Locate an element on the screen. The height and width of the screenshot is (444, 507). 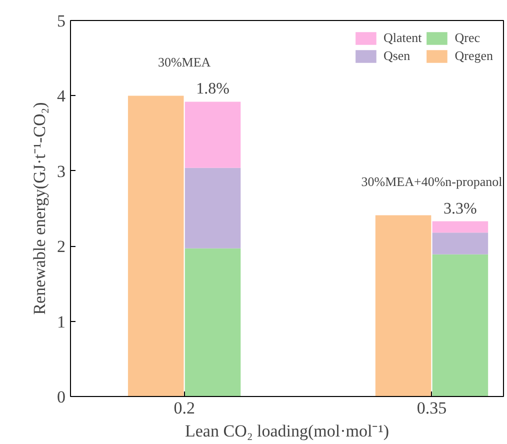
y-tick-label: 5 is located at coordinates (61, 21).